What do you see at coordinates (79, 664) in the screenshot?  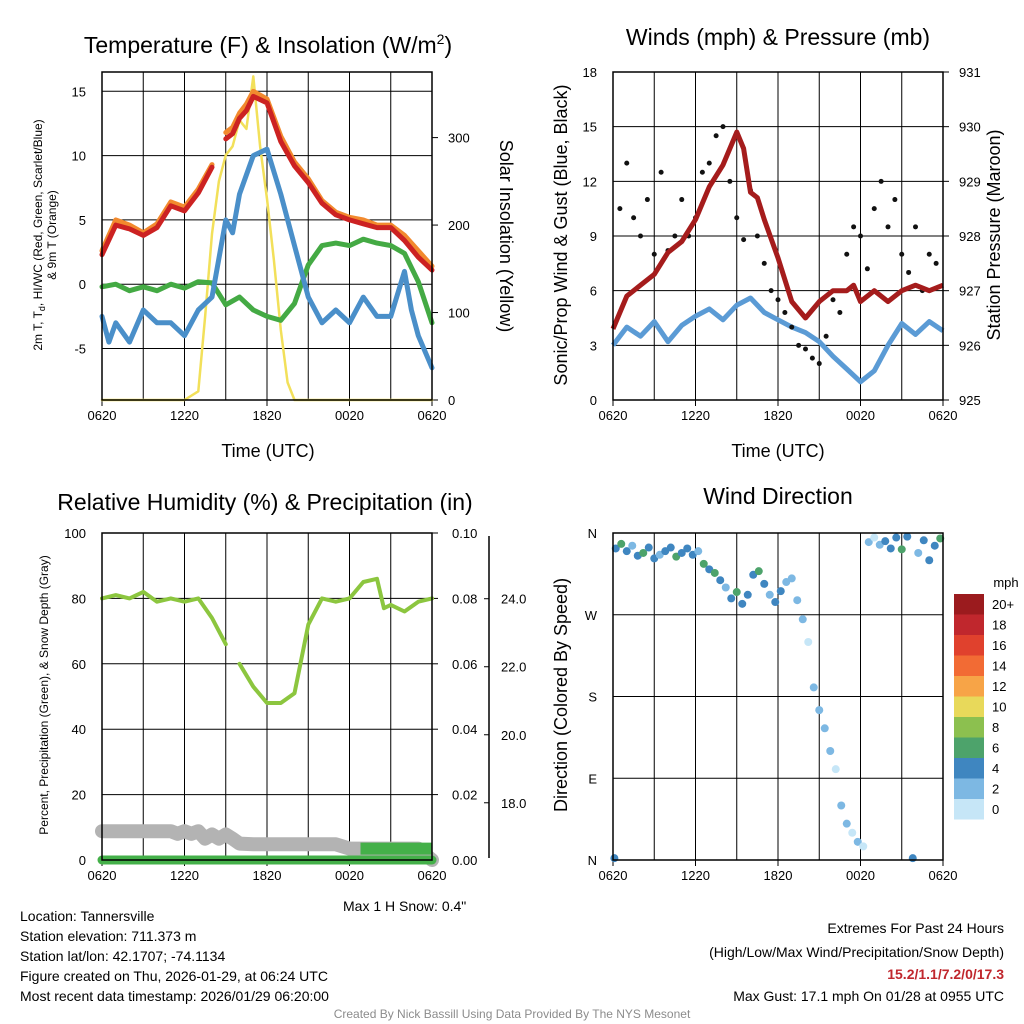 I see `rh-y-tick-label: 60` at bounding box center [79, 664].